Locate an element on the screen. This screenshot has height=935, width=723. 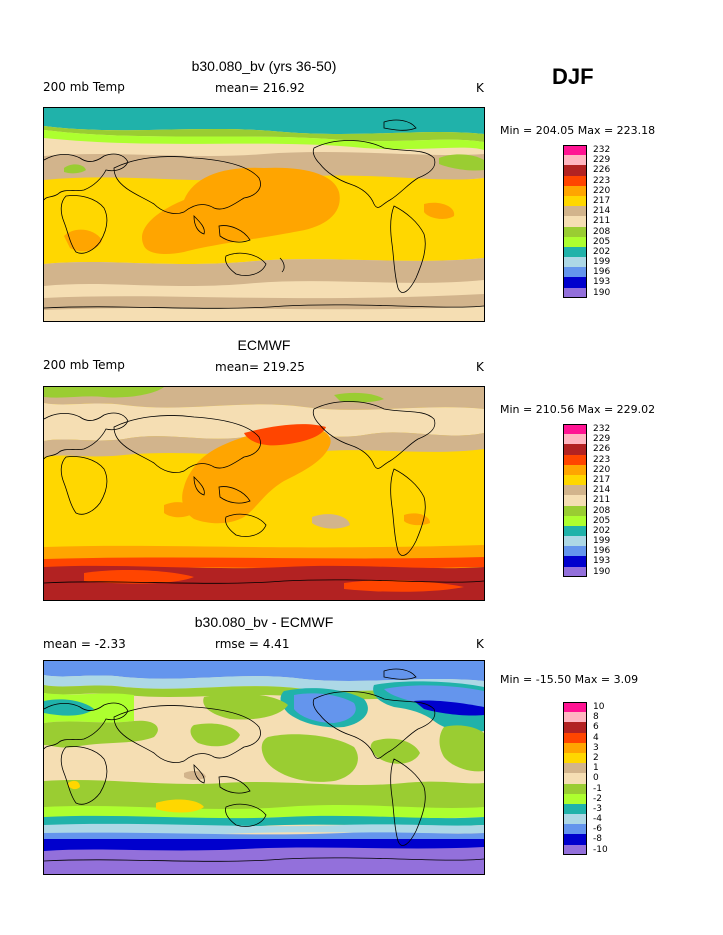
legend-label: -10 is located at coordinates (600, 849).